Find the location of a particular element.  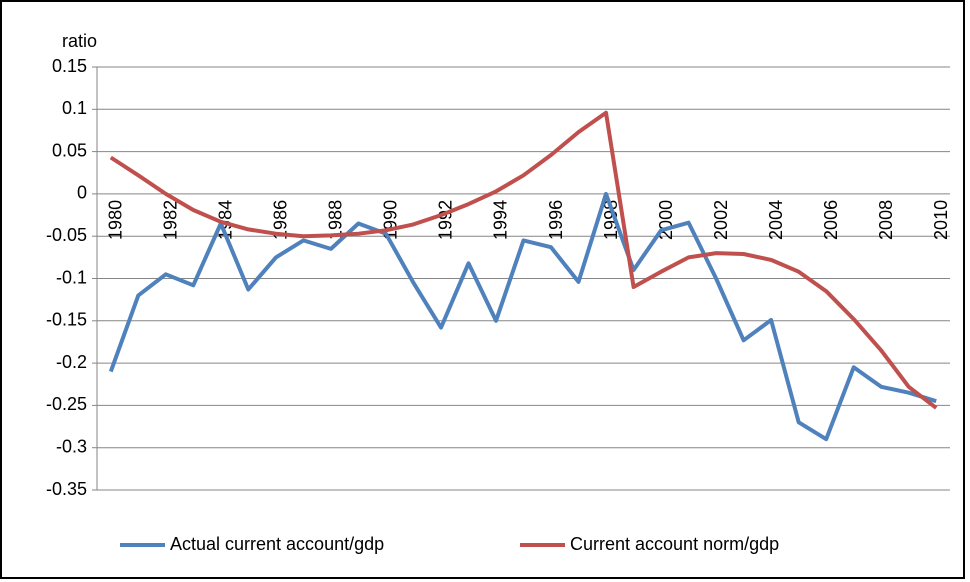

x-tick-label: 1992 is located at coordinates (446, 220).